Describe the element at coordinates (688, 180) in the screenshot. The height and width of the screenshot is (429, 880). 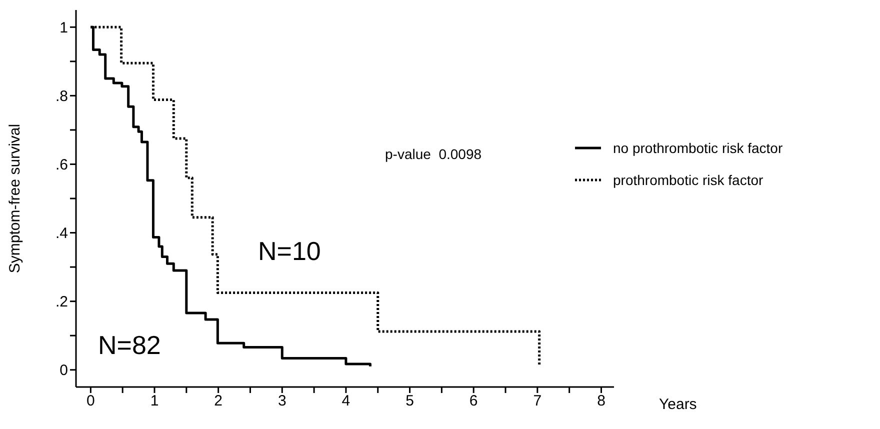
I see `legend-label: prothrombotic risk factor` at that location.